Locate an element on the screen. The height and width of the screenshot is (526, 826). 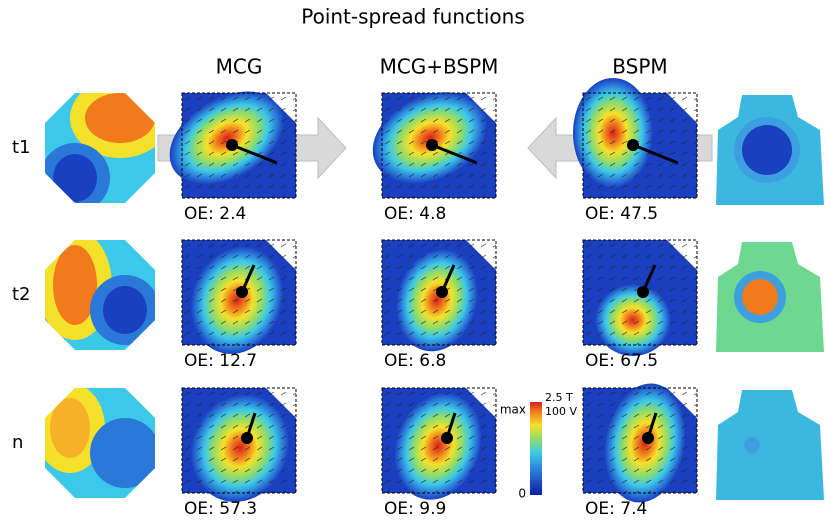
oe-value: OE: 67.5 is located at coordinates (621, 361).